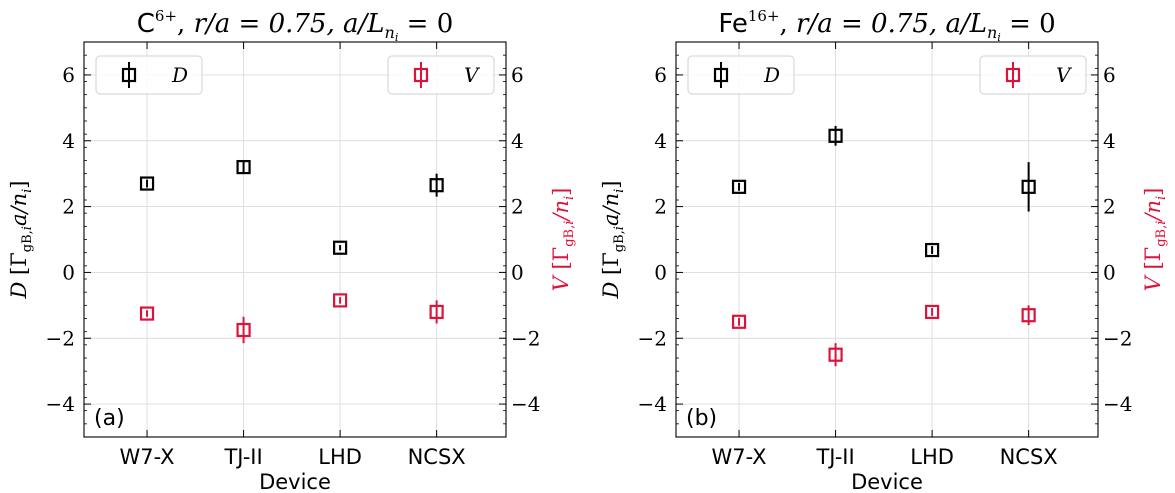 The width and height of the screenshot is (1175, 493). Describe the element at coordinates (109, 418) in the screenshot. I see `panel-label: (a)` at that location.